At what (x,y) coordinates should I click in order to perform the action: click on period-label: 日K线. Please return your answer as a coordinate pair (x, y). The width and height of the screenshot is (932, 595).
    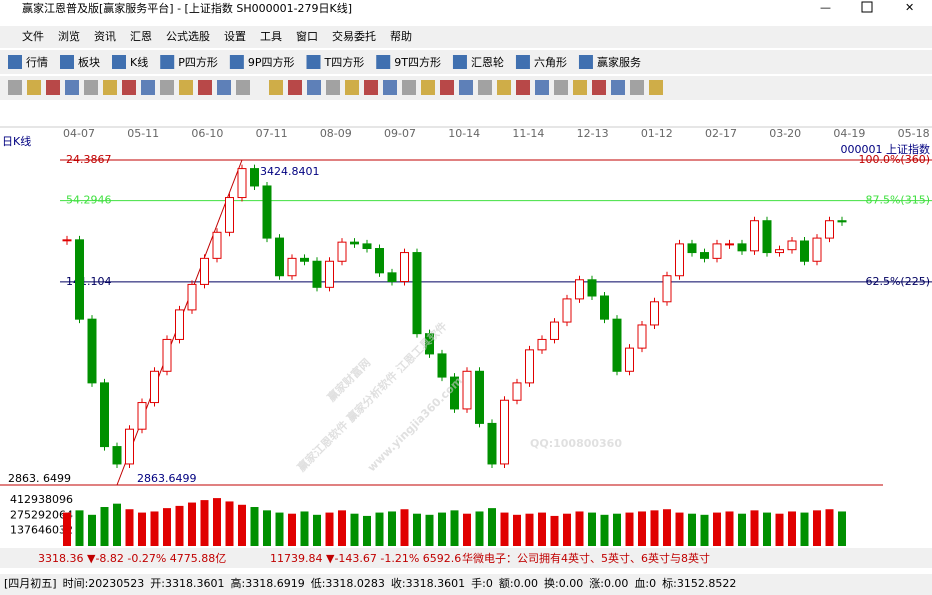
    Looking at the image, I should click on (16, 141).